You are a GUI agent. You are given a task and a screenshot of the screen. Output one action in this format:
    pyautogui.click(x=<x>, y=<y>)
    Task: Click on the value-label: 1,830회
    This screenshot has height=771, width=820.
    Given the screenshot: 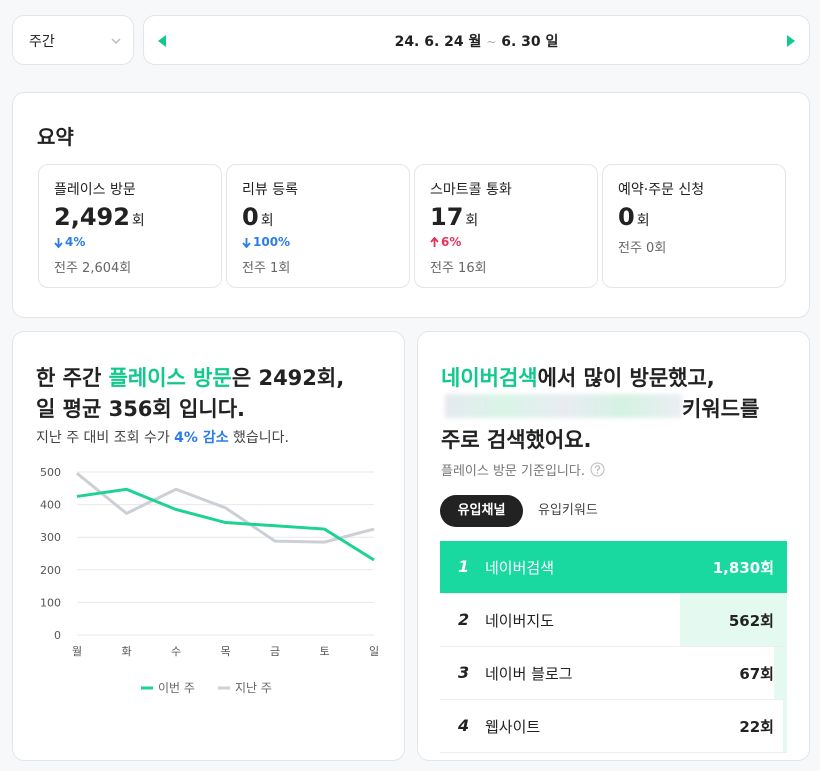 What is the action you would take?
    pyautogui.click(x=743, y=568)
    